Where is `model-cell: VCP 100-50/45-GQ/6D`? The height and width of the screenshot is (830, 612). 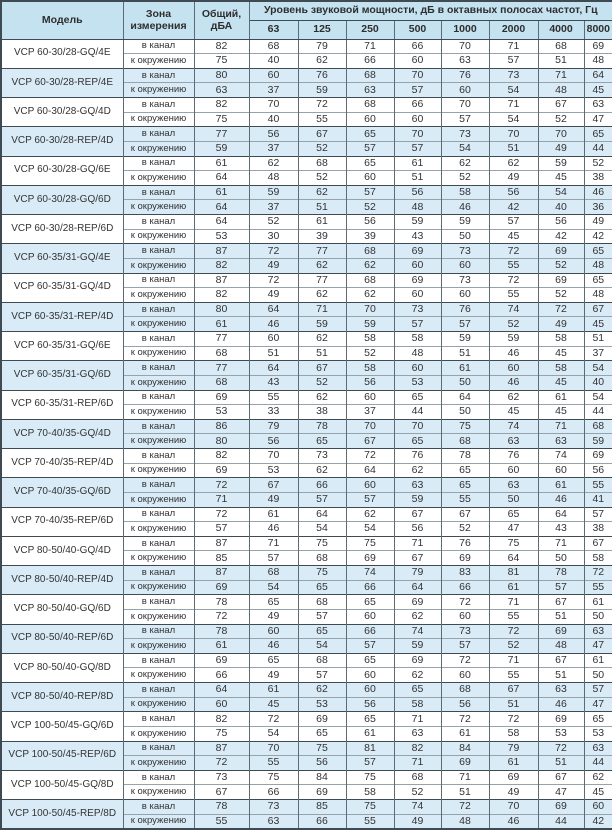
model-cell: VCP 100-50/45-GQ/6D is located at coordinates (62, 726).